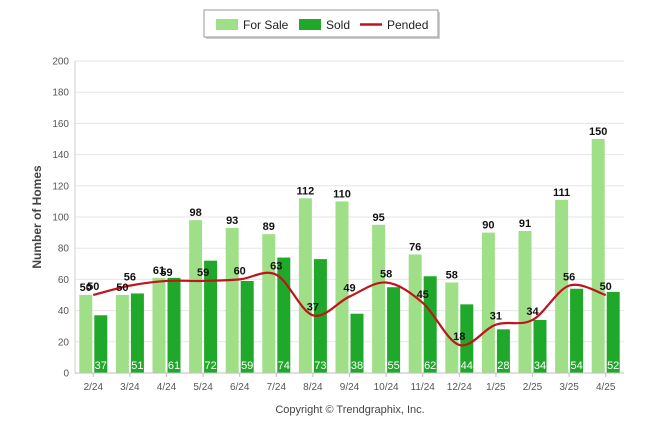 This screenshot has height=434, width=646. What do you see at coordinates (613, 366) in the screenshot?
I see `label-sold: 52` at bounding box center [613, 366].